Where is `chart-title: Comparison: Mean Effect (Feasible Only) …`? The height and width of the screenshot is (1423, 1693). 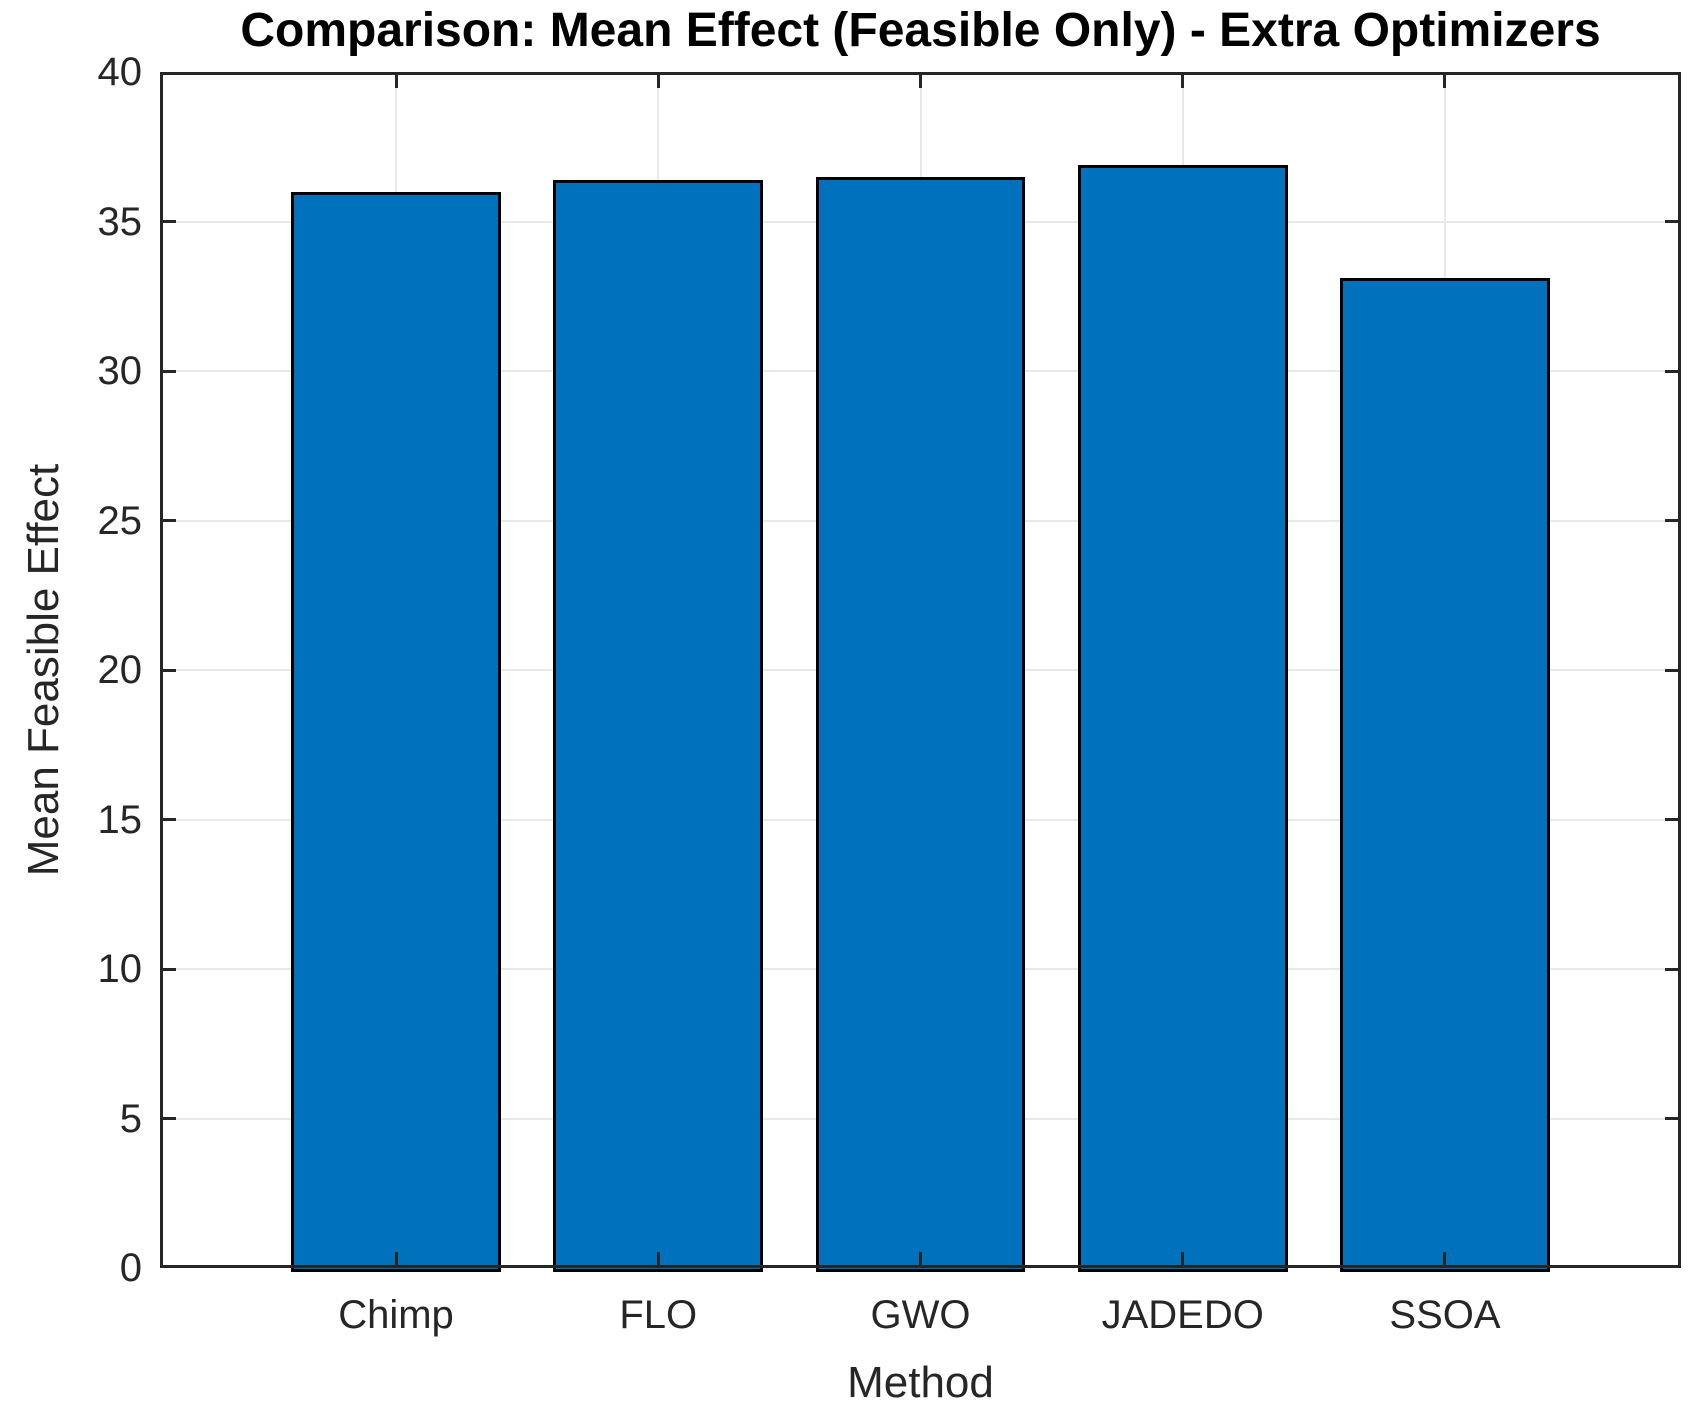
chart-title: Comparison: Mean Effect (Feasible Only) … is located at coordinates (920, 30).